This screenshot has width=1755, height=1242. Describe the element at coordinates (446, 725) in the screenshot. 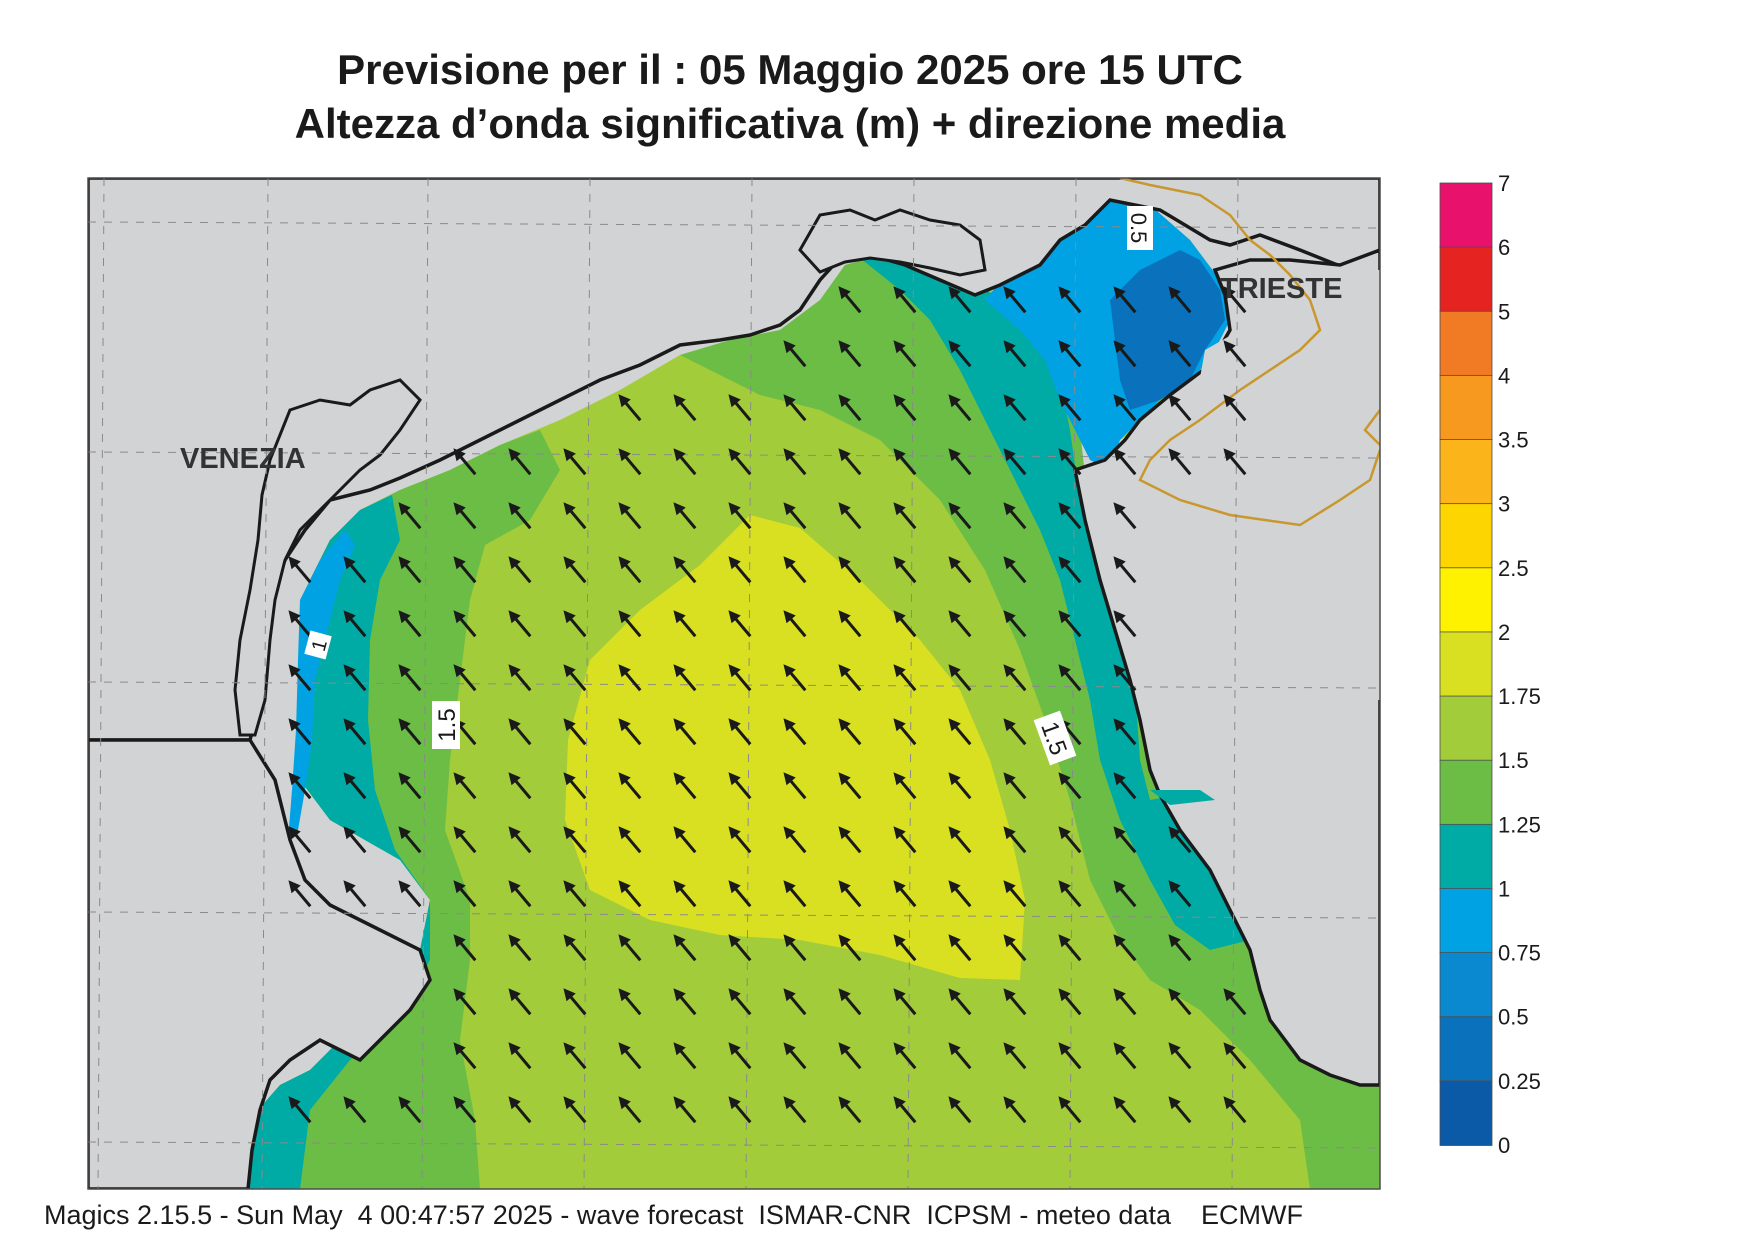

I see `contour-label-1-5-west: 1.5` at that location.